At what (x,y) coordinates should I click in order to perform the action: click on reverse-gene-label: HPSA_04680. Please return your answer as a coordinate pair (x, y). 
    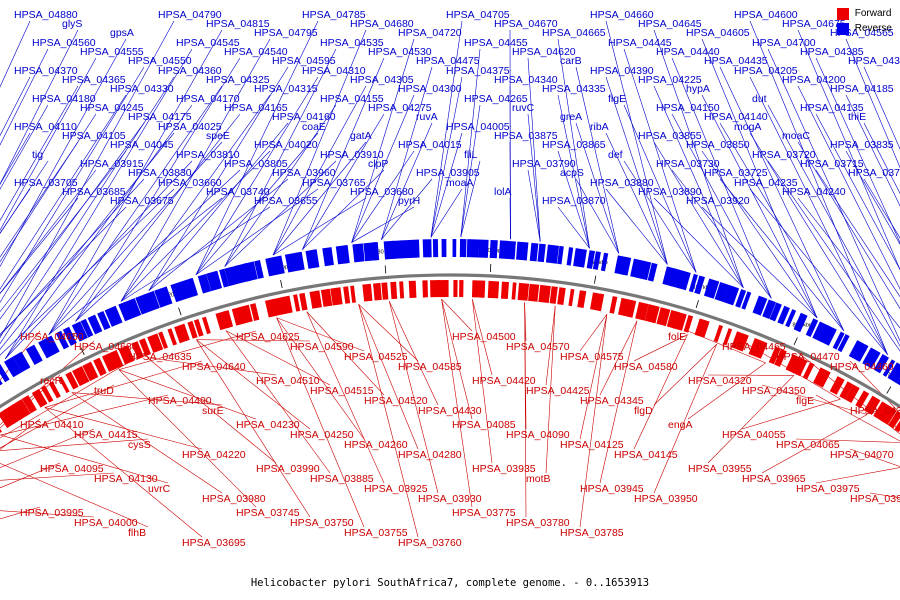
    Looking at the image, I should click on (382, 24).